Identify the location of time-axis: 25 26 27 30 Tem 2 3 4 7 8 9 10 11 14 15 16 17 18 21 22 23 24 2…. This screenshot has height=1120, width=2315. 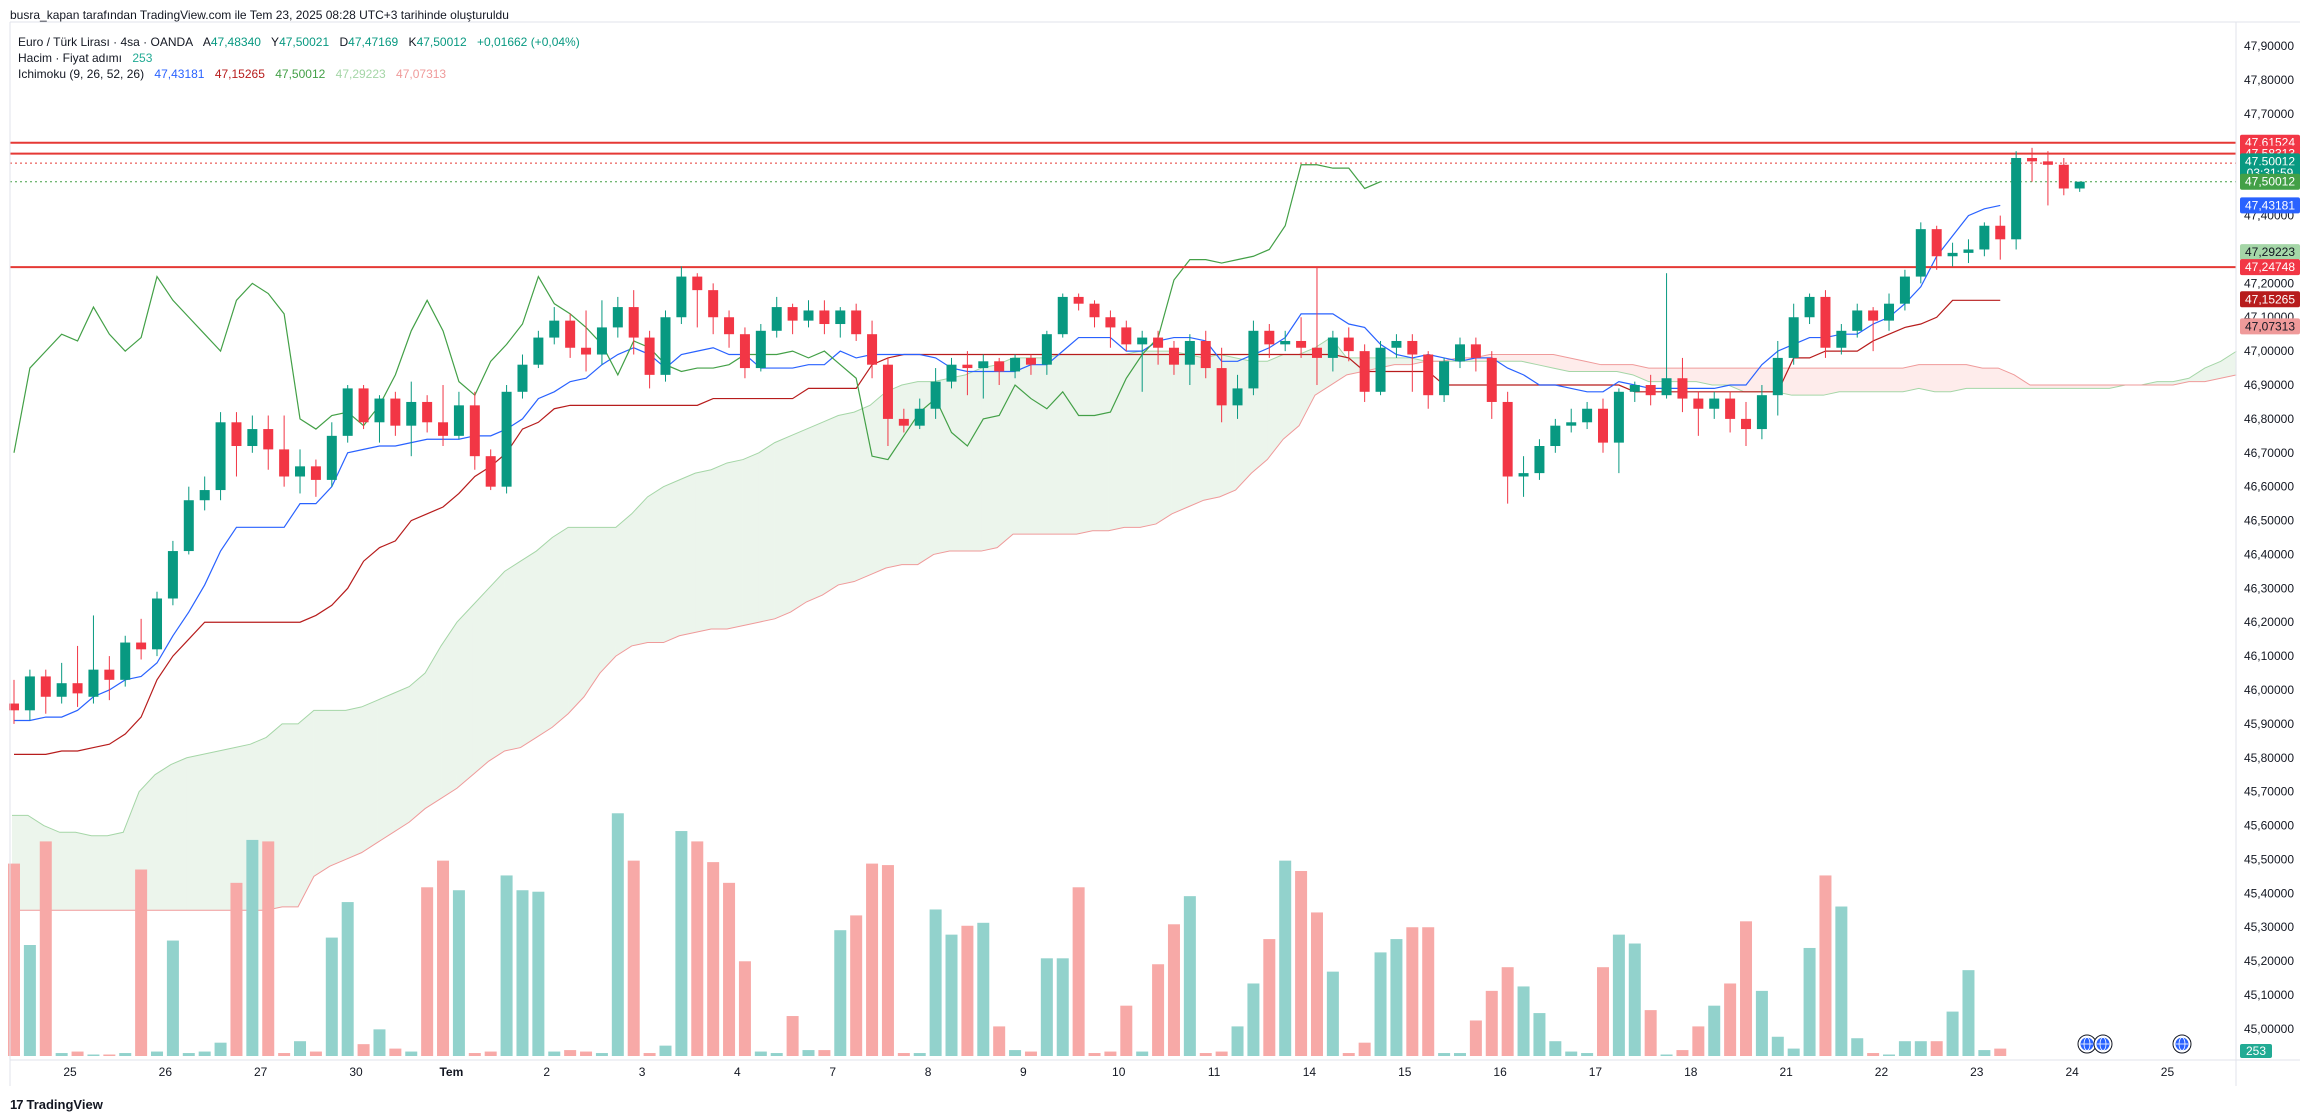
(1118, 1072).